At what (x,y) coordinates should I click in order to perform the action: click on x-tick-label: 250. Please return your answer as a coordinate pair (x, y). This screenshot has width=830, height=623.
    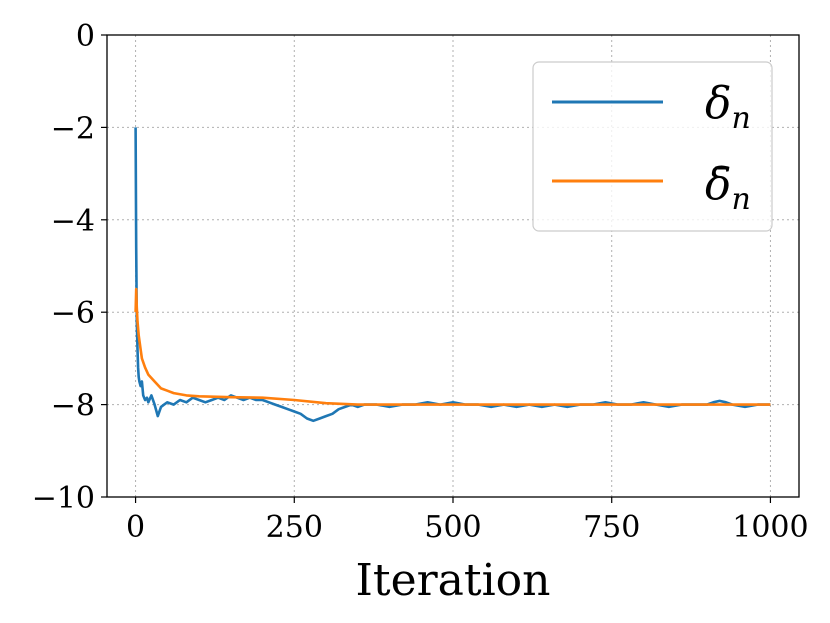
    Looking at the image, I should click on (294, 527).